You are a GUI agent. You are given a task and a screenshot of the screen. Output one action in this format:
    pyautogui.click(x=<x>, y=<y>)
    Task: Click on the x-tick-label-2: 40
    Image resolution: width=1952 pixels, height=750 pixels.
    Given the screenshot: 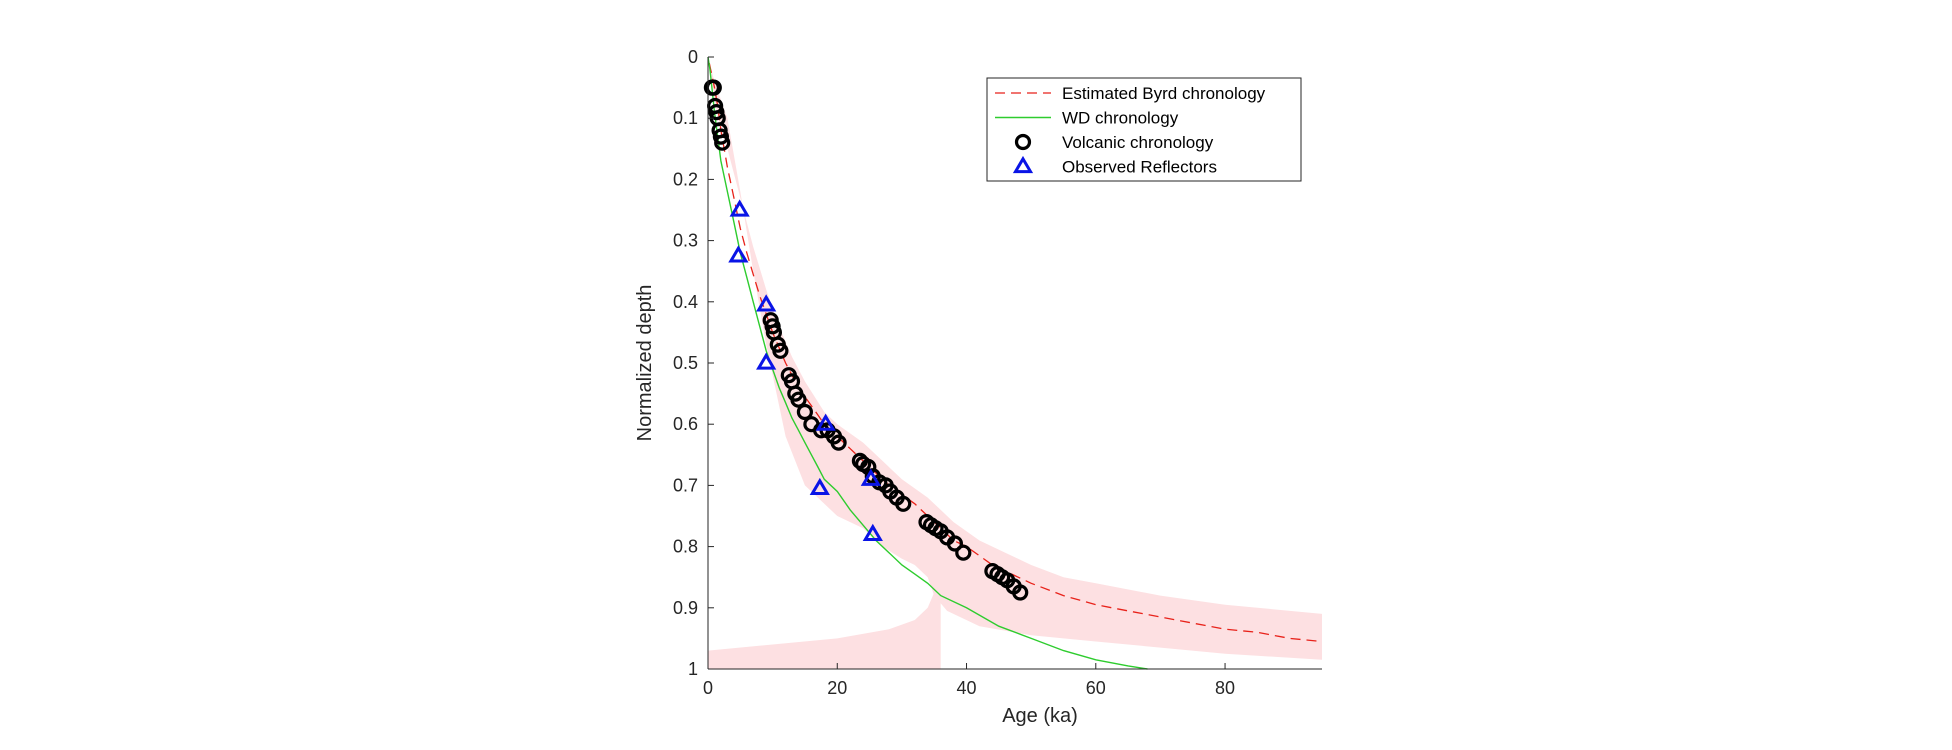 What is the action you would take?
    pyautogui.click(x=967, y=688)
    